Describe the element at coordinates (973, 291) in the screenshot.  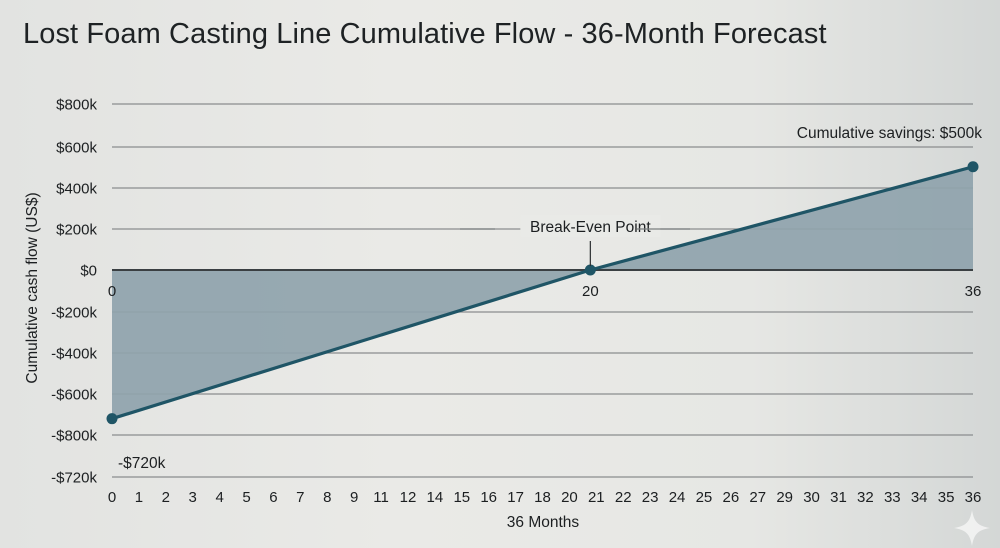
I see `zero-axis-label: 36` at that location.